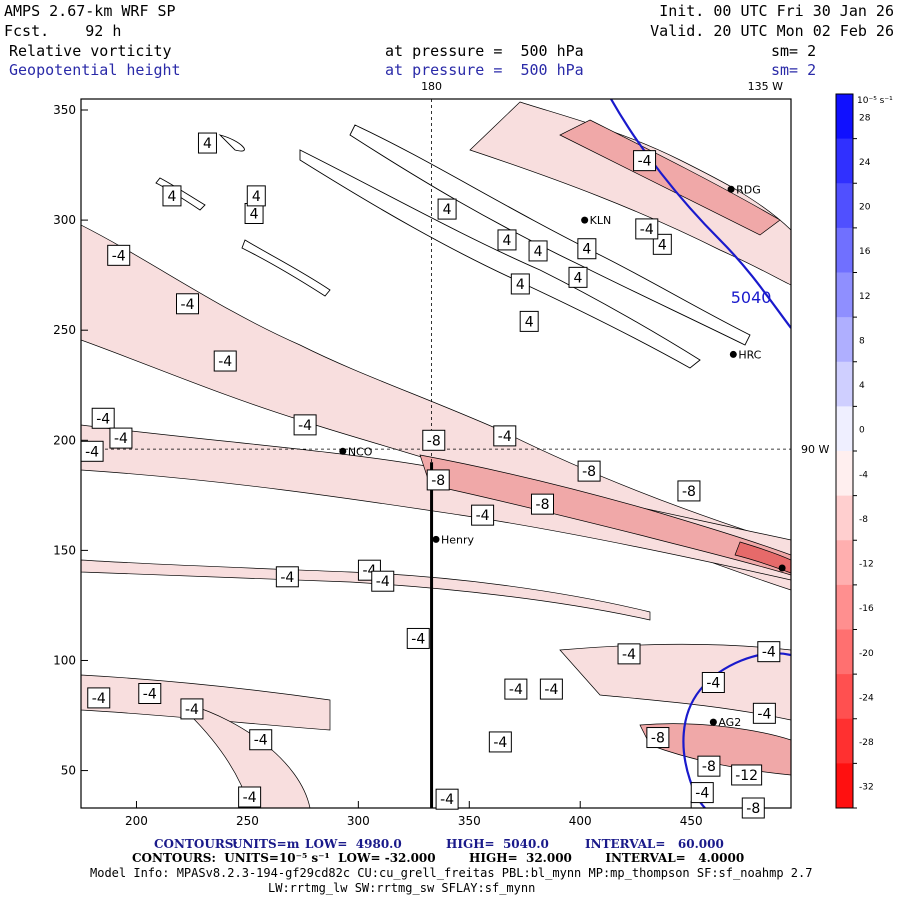 This screenshot has height=900, width=900. Describe the element at coordinates (862, 431) in the screenshot. I see `colorbar-tick-label: 0` at that location.